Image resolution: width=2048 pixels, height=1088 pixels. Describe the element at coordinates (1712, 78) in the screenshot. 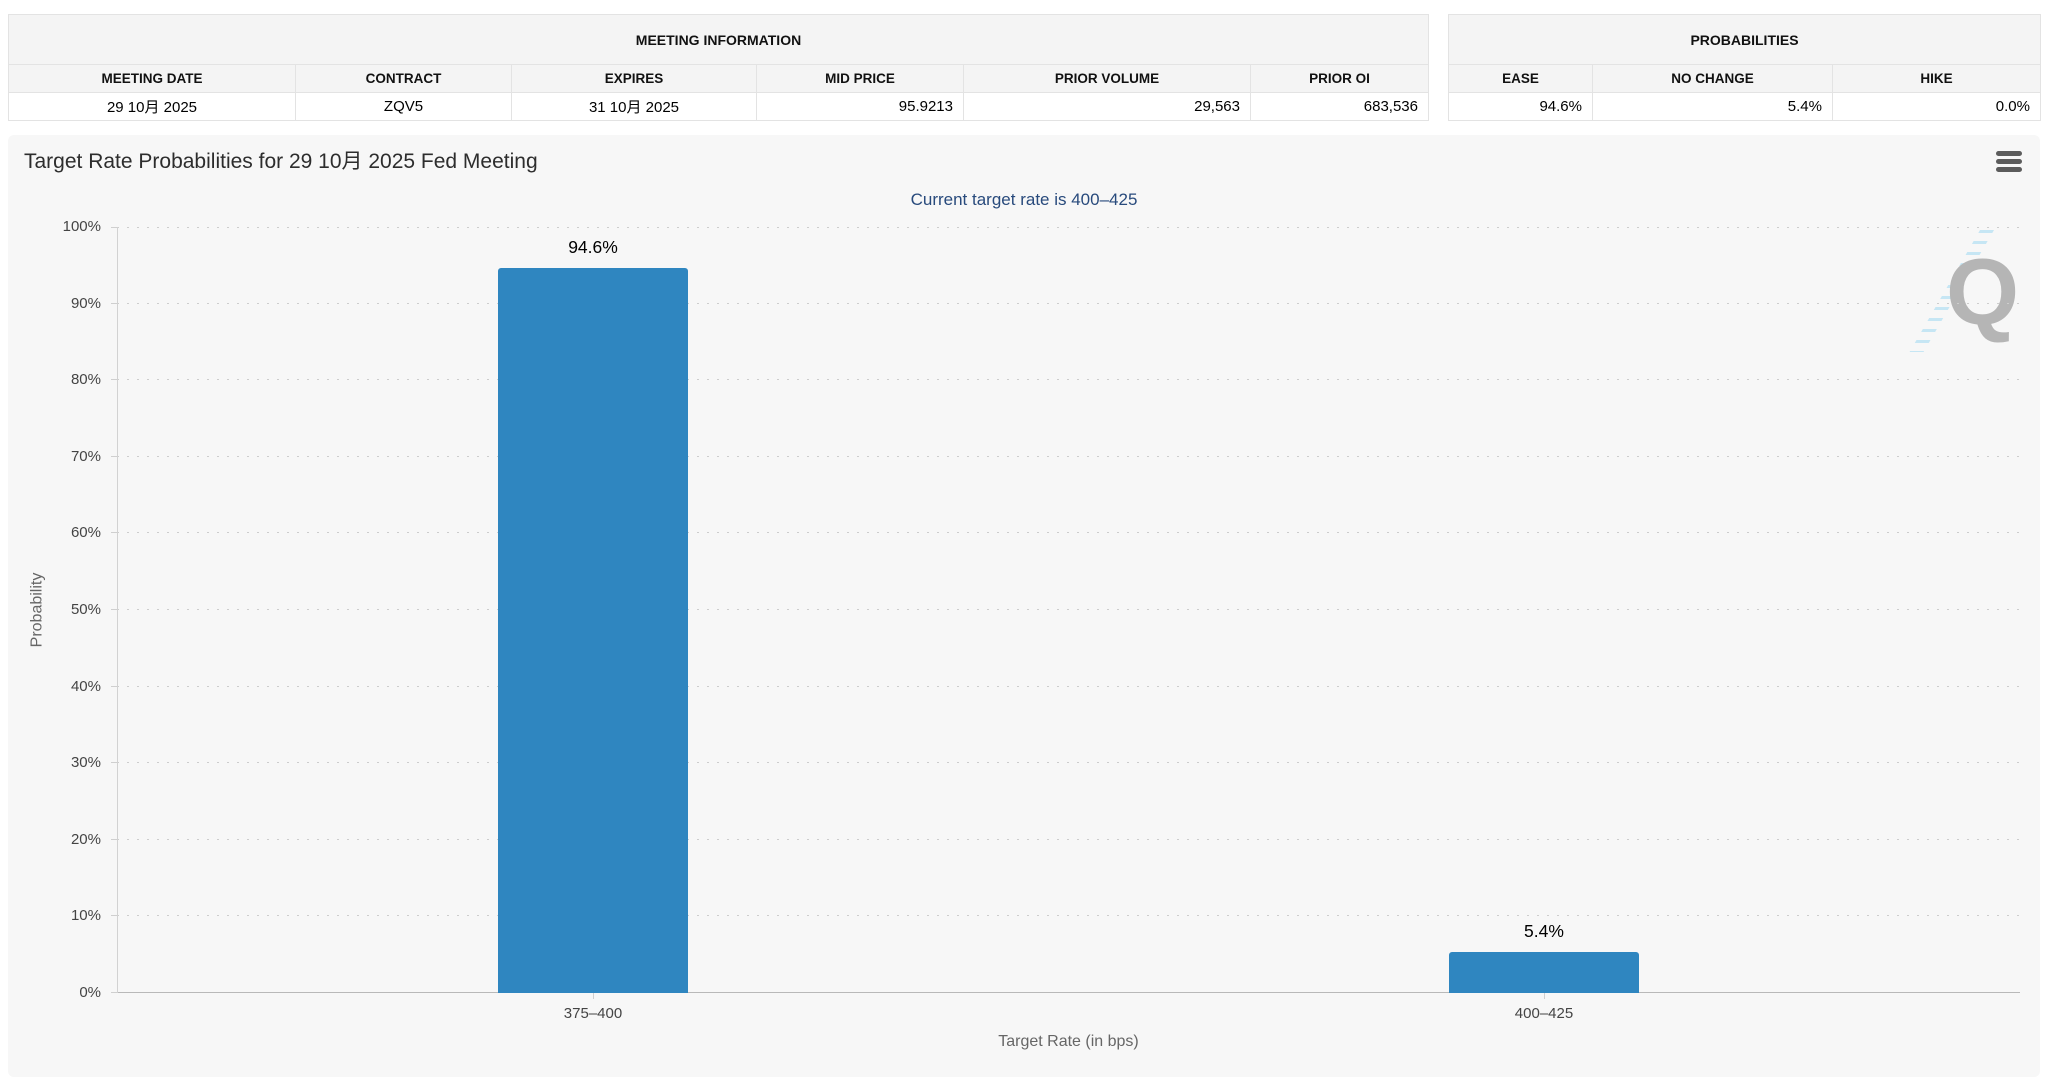

I see `col-header-no-change: NO CHANGE` at that location.